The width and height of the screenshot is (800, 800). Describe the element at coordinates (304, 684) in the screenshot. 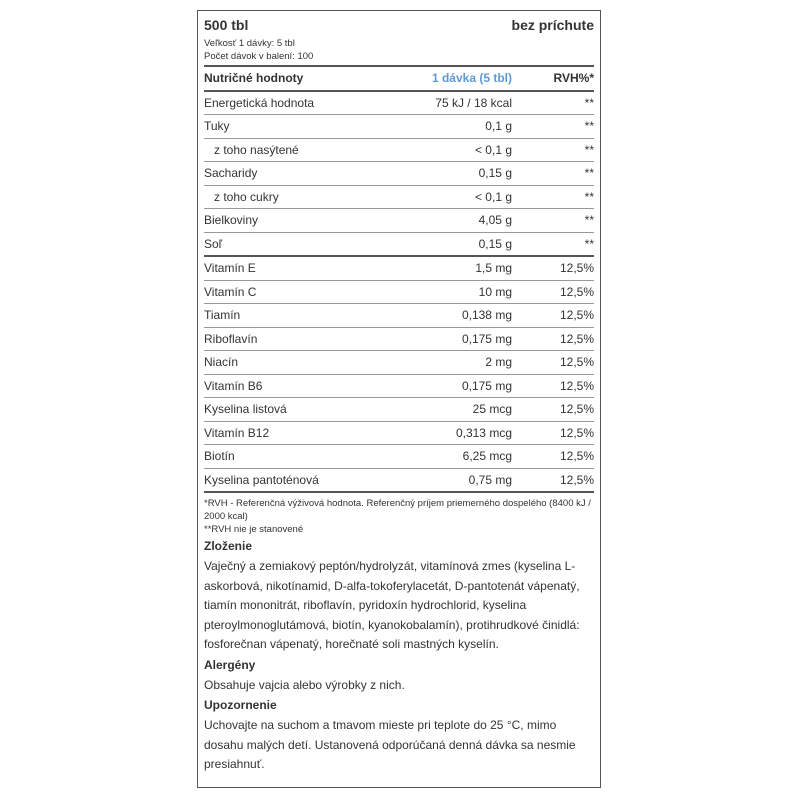

I see `section-text: Obsahuje vajcia alebo výrobky z nich.` at that location.